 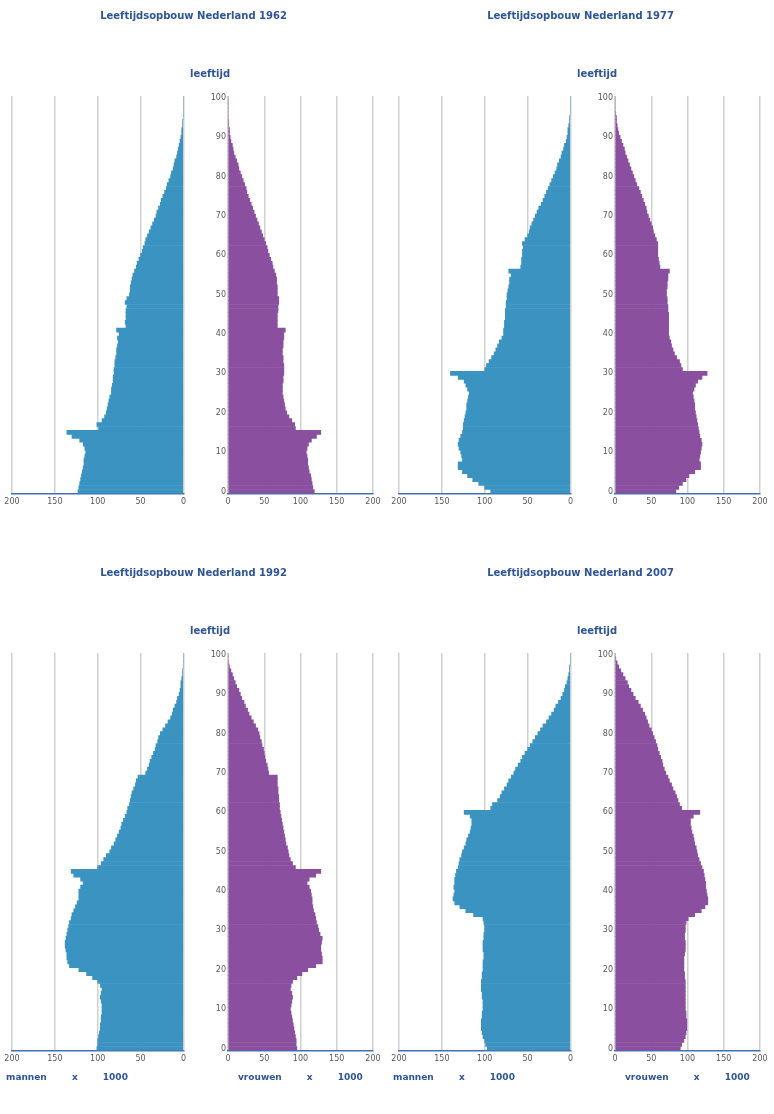 What do you see at coordinates (580, 572) in the screenshot?
I see `chart-title: Leeftijdsopbouw Nederland 2007` at bounding box center [580, 572].